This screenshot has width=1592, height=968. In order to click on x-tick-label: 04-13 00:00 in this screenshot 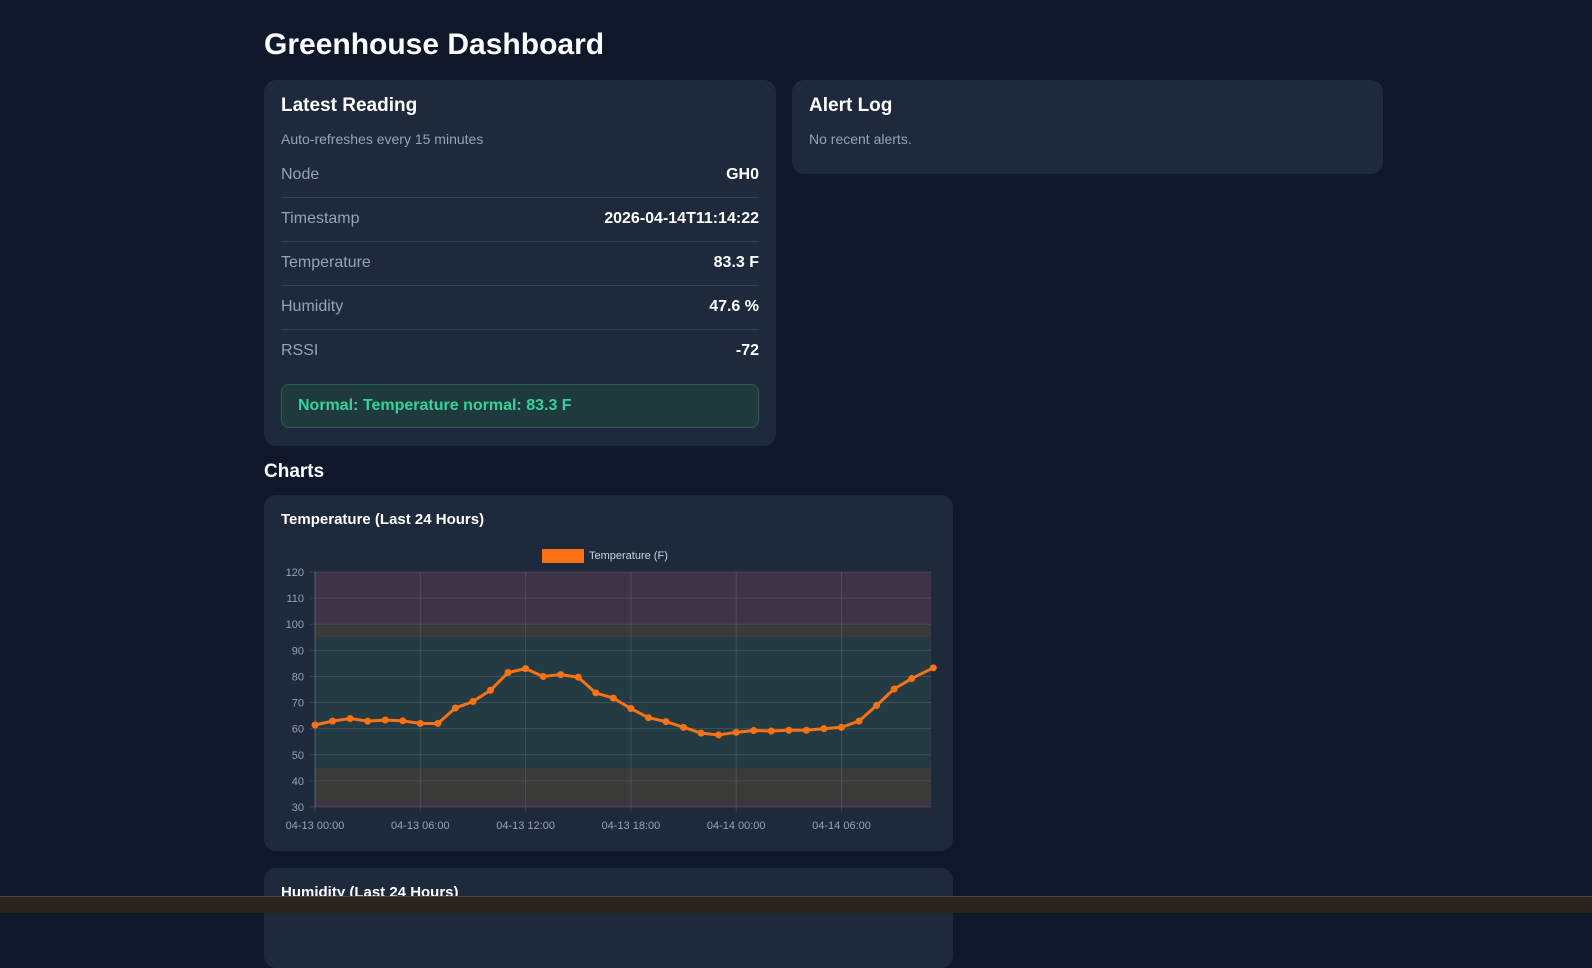, I will do `click(315, 826)`.